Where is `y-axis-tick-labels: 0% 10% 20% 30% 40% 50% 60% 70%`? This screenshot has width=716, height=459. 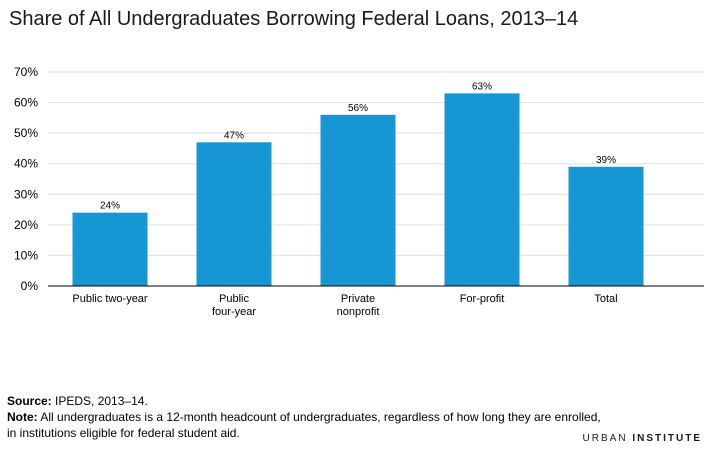 y-axis-tick-labels: 0% 10% 20% 30% 40% 50% 60% 70% is located at coordinates (26, 179).